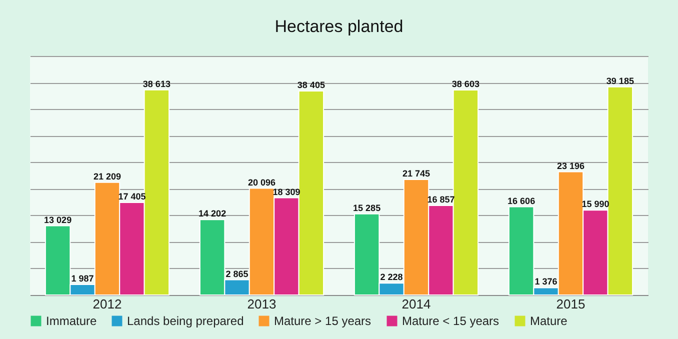 This screenshot has height=339, width=678. I want to click on legend-label: Lands being prepared, so click(185, 321).